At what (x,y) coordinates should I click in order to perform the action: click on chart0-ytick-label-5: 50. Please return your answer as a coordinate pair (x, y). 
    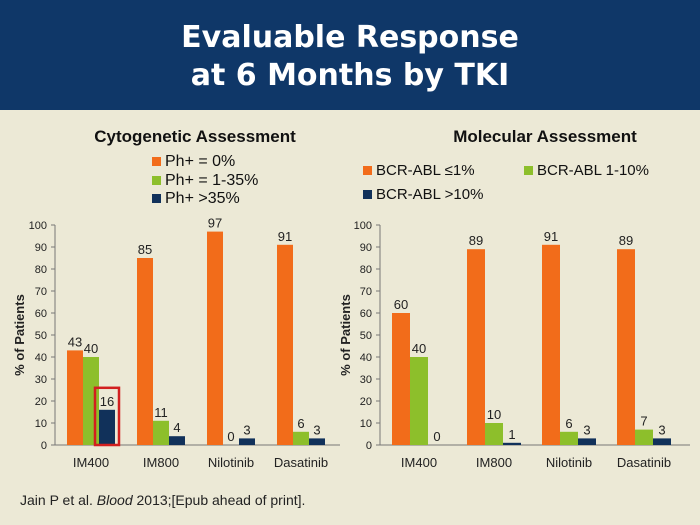
    Looking at the image, I should click on (41, 336).